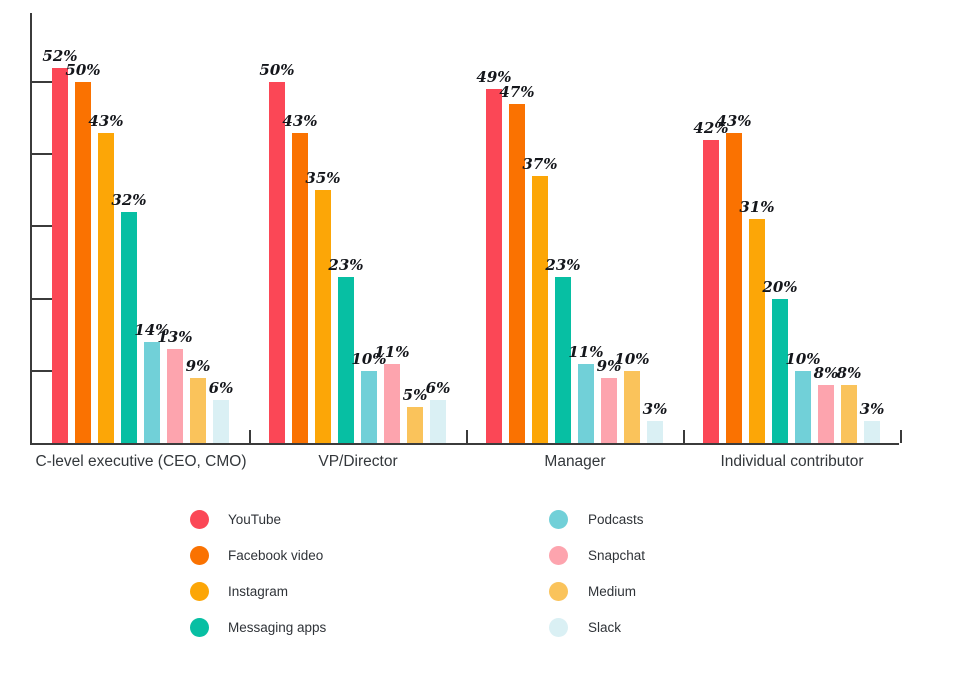 The image size is (955, 677). What do you see at coordinates (175, 396) in the screenshot?
I see `bar-snapchat-c-level-executive-ceo-cmo-` at bounding box center [175, 396].